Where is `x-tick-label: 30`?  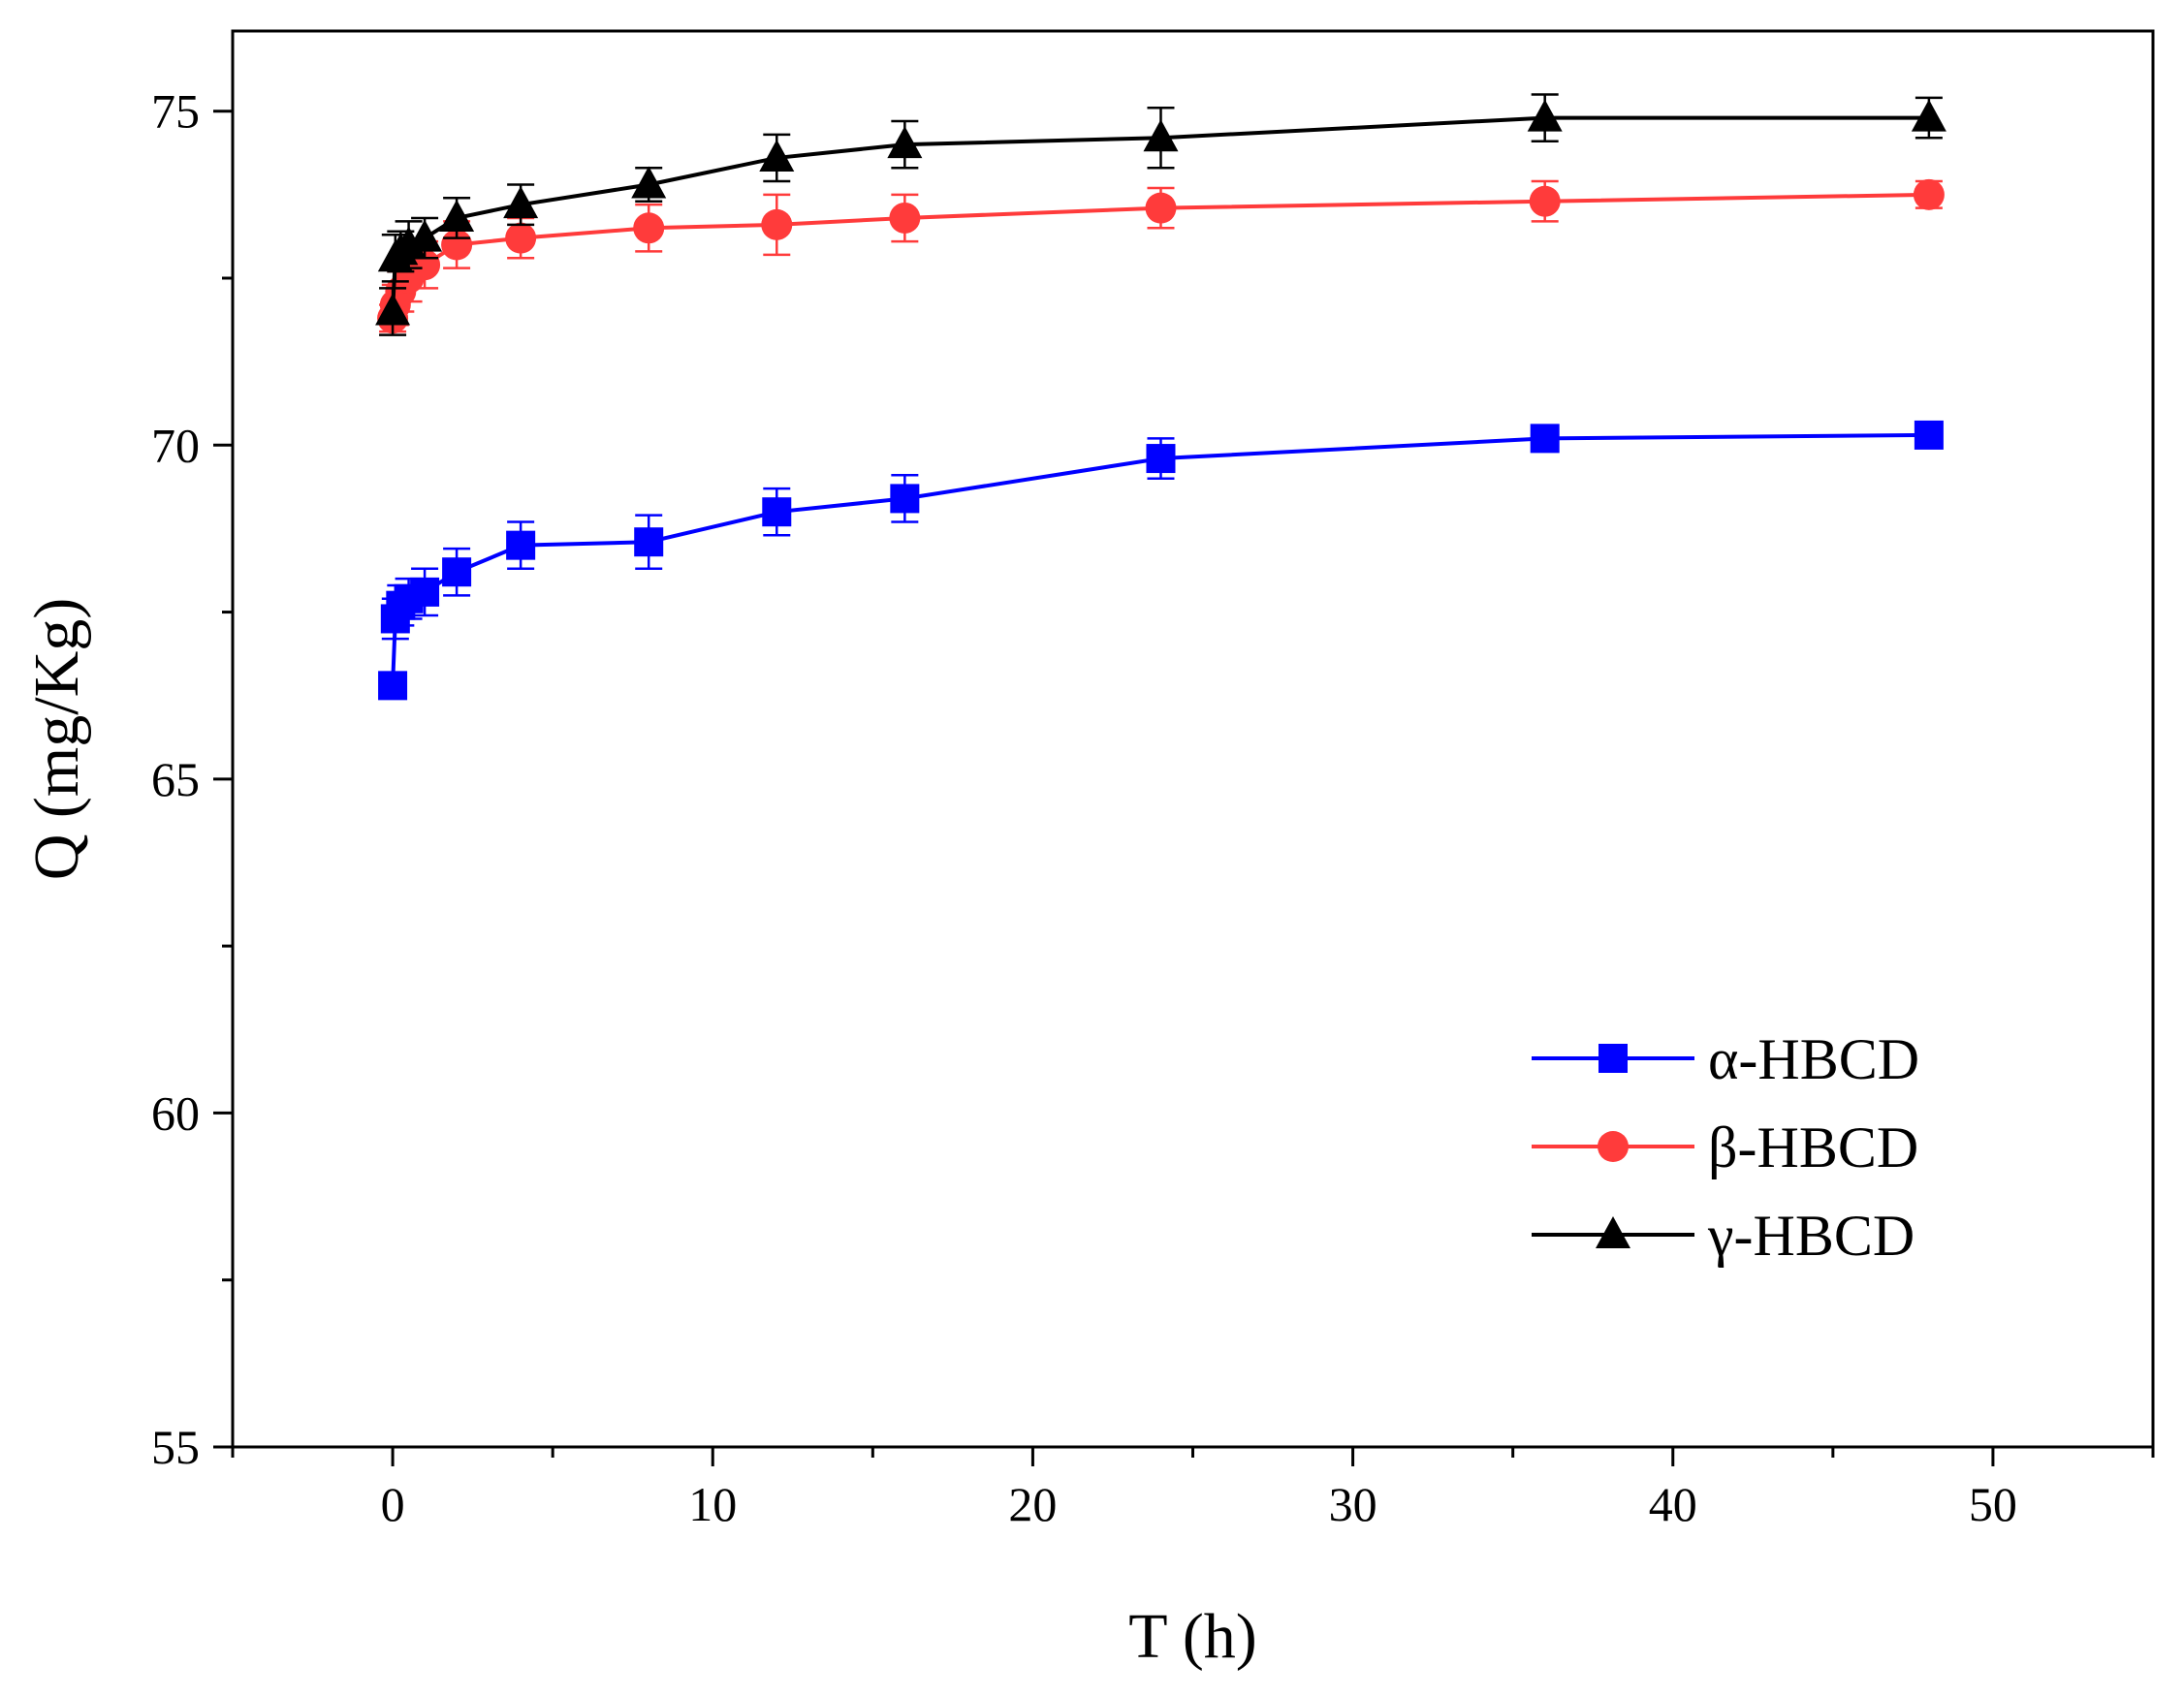
x-tick-label: 30 is located at coordinates (1353, 1504).